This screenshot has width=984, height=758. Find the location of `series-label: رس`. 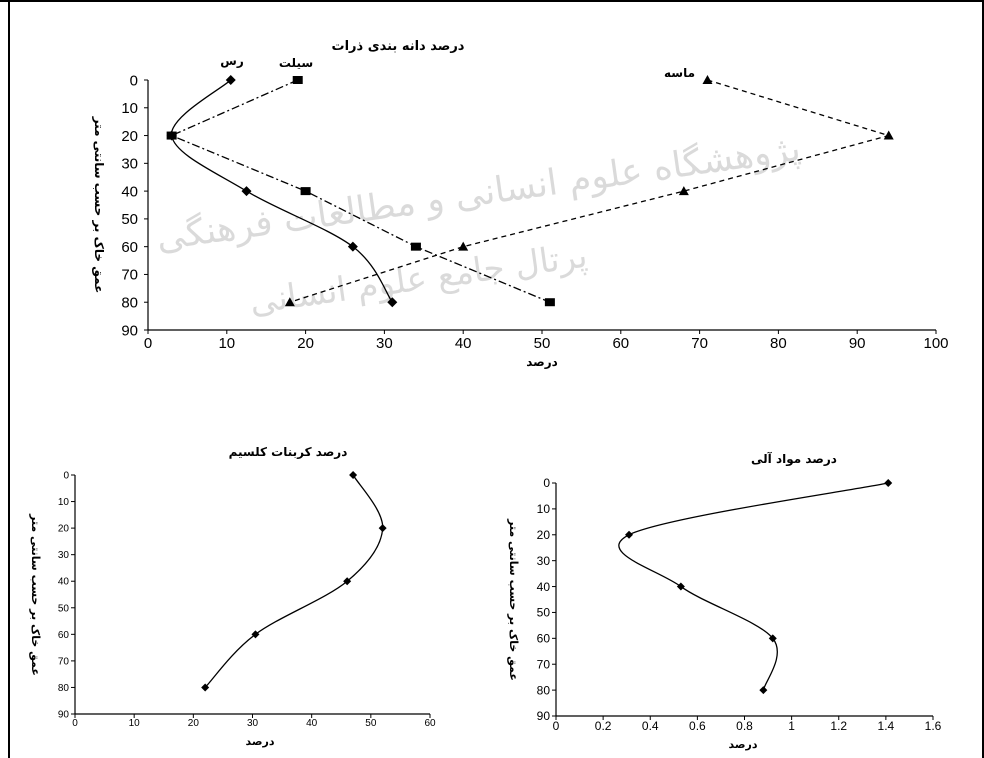

series-label: رس is located at coordinates (232, 61).